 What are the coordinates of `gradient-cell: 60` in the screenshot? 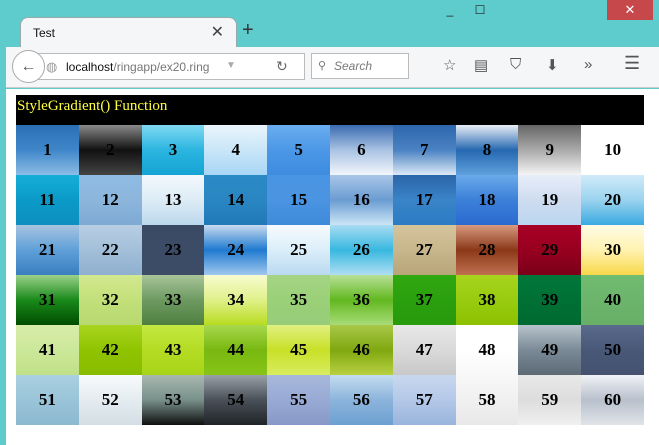 It's located at (612, 400).